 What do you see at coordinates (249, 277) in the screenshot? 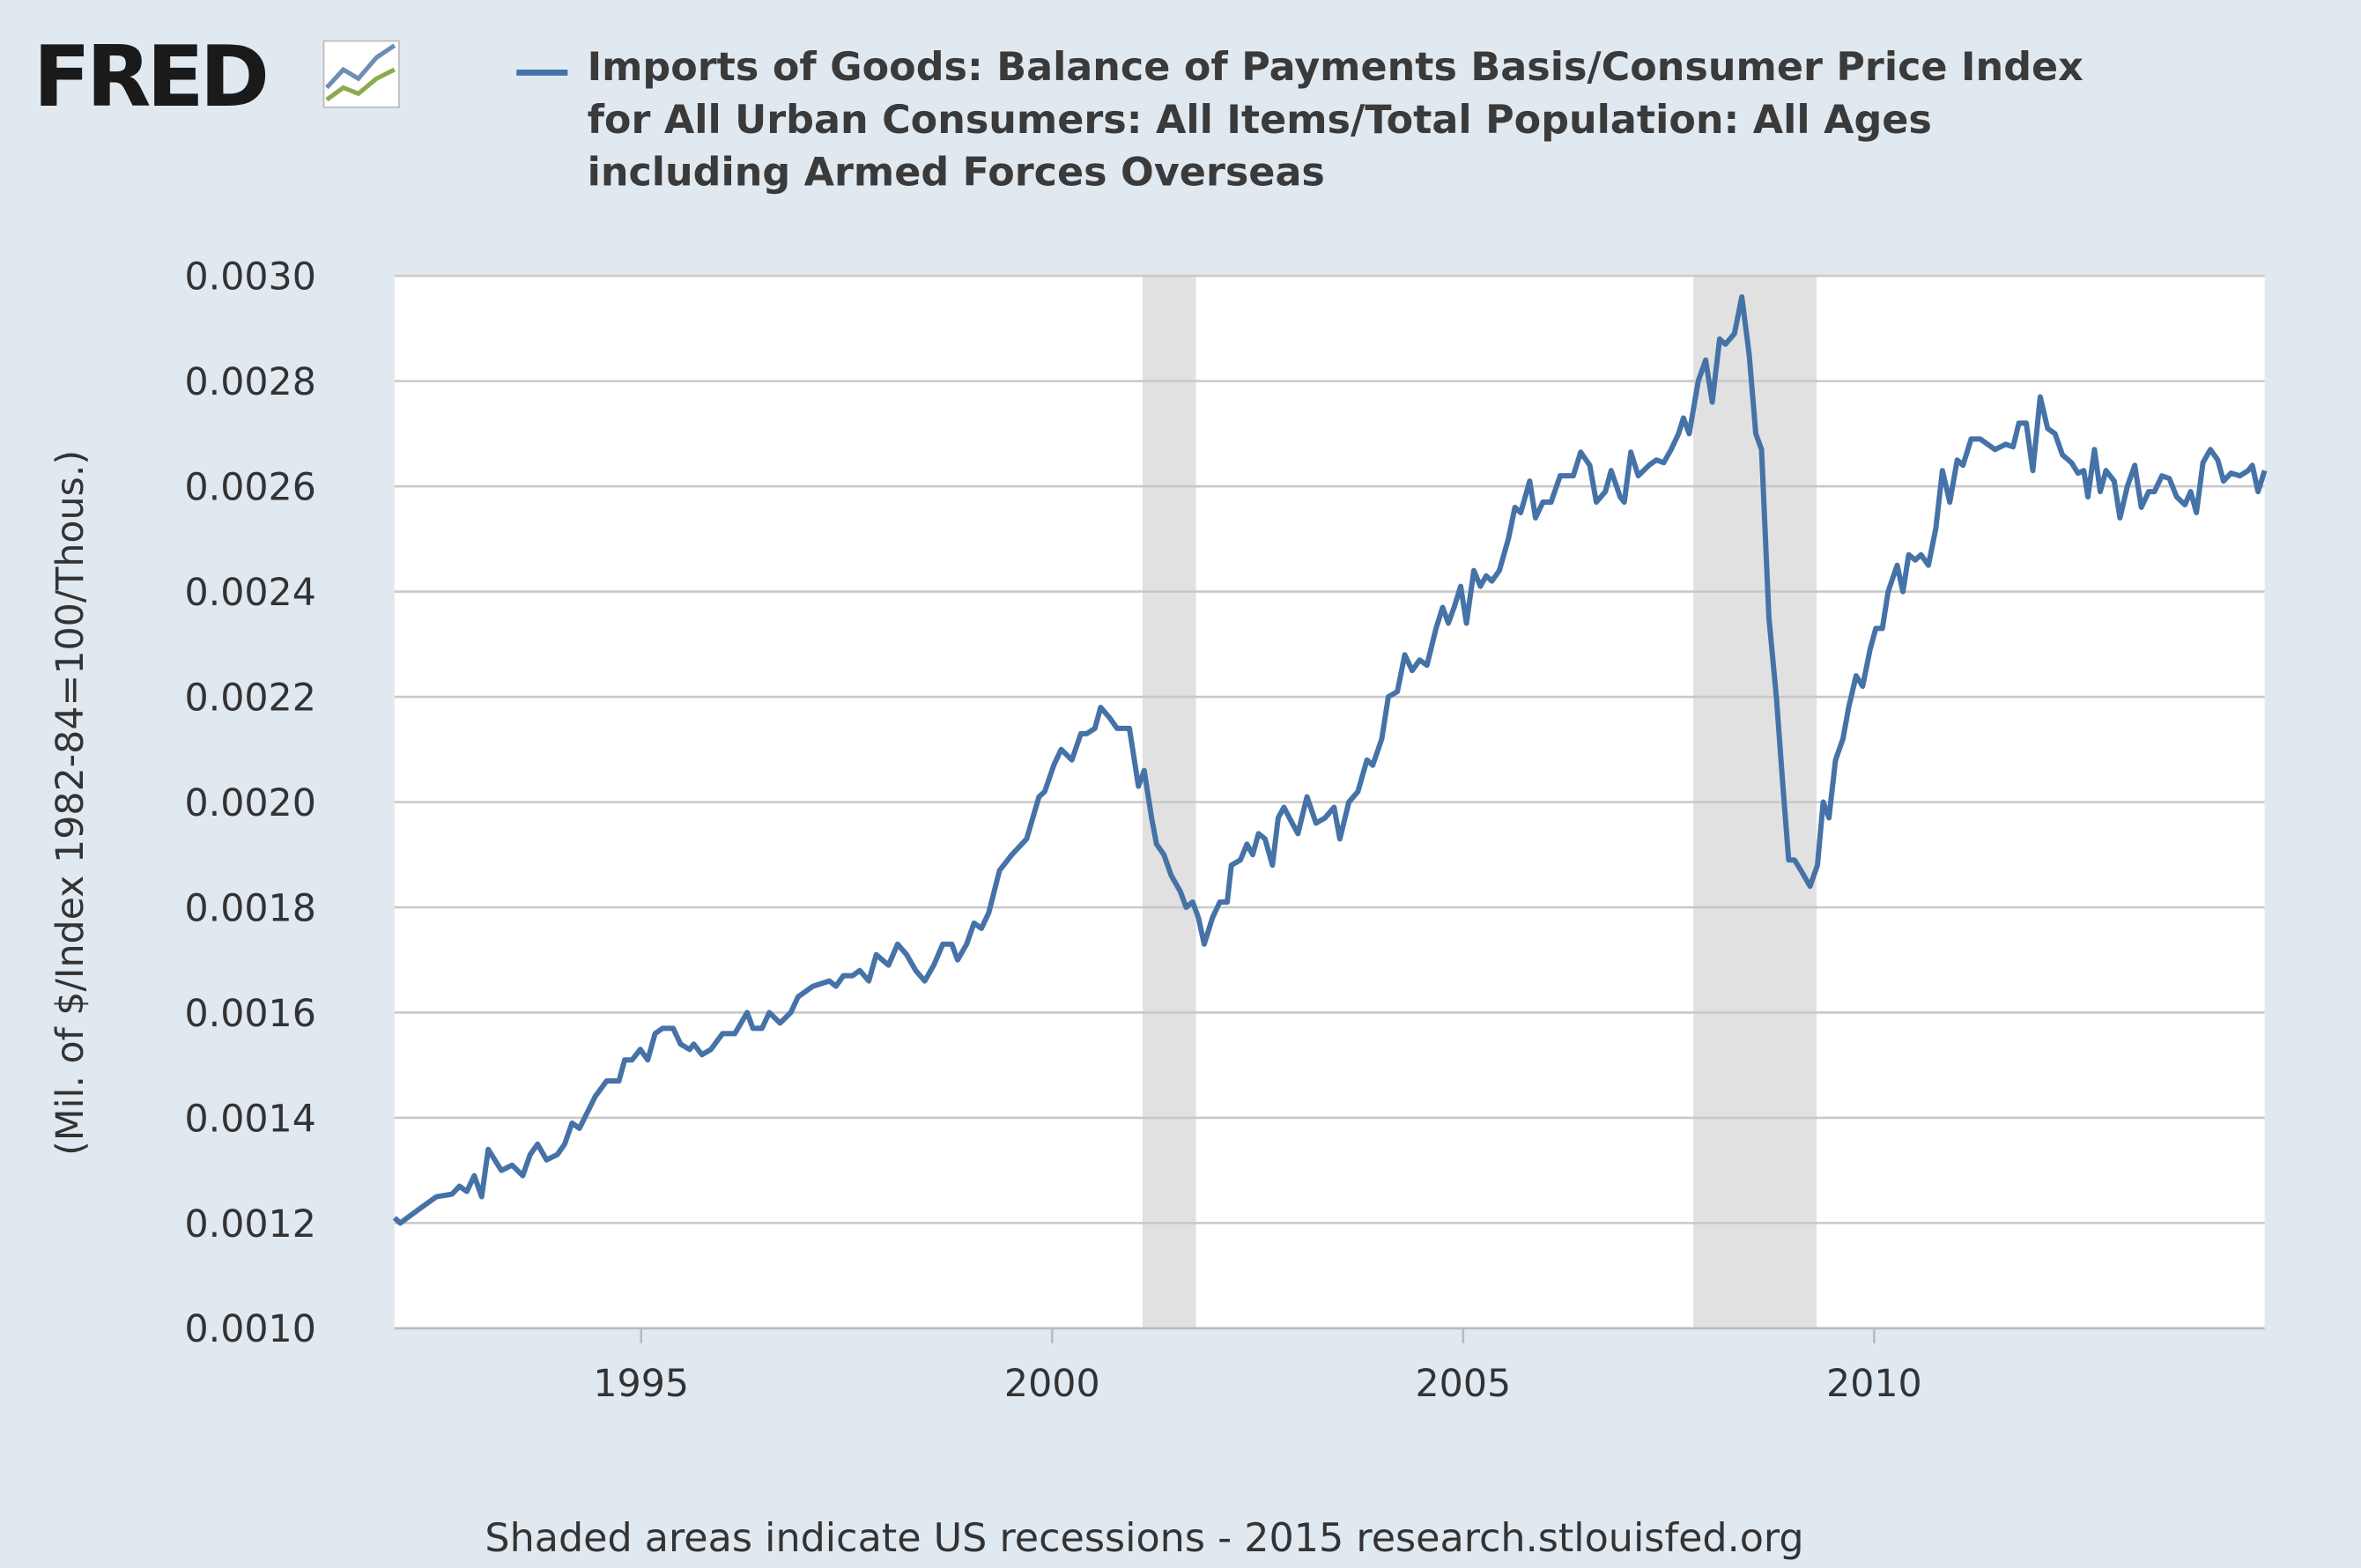
I see `y-tick-label: 0.0030` at bounding box center [249, 277].